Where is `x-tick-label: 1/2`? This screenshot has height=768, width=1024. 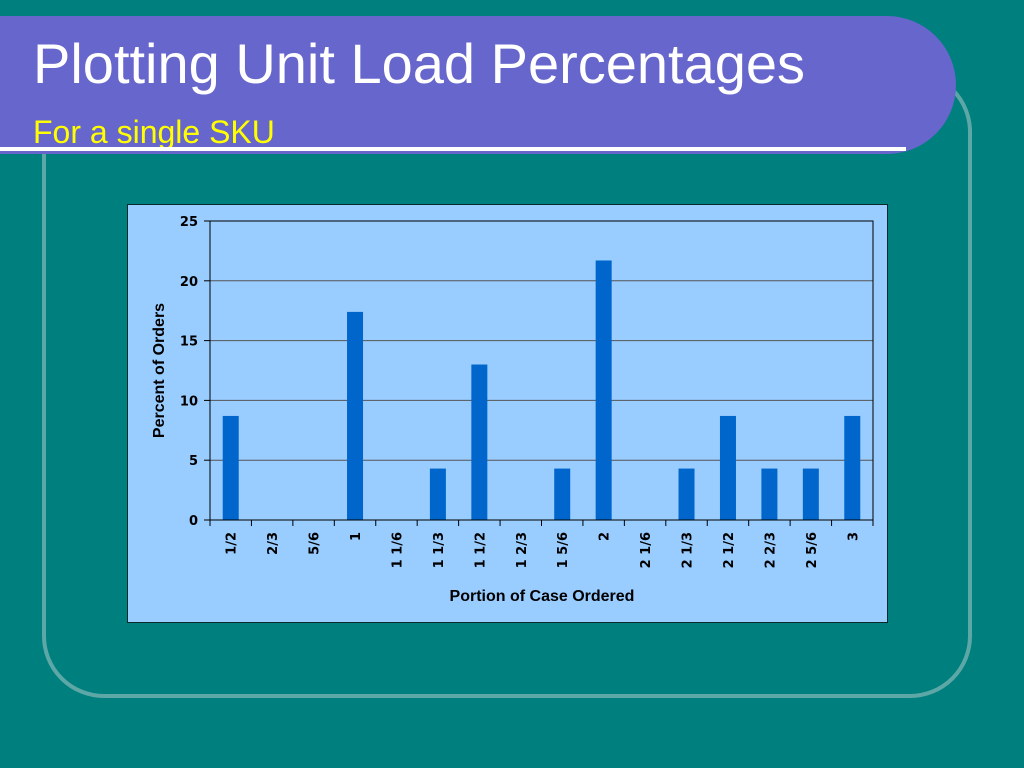 x-tick-label: 1/2 is located at coordinates (232, 543).